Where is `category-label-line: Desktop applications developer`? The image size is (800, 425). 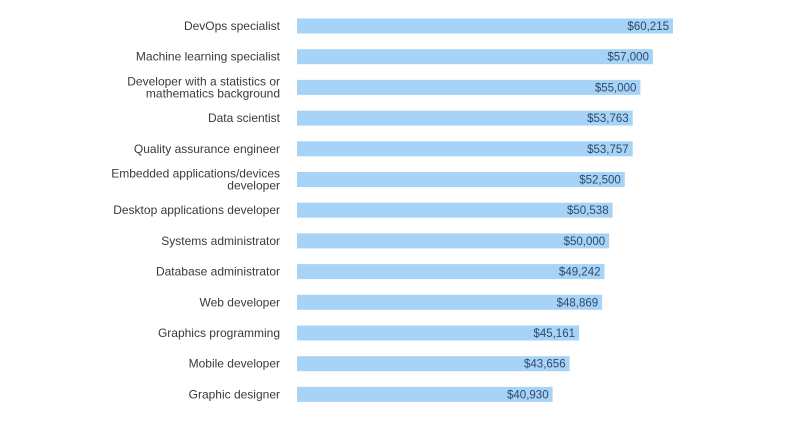
category-label-line: Desktop applications developer is located at coordinates (196, 210).